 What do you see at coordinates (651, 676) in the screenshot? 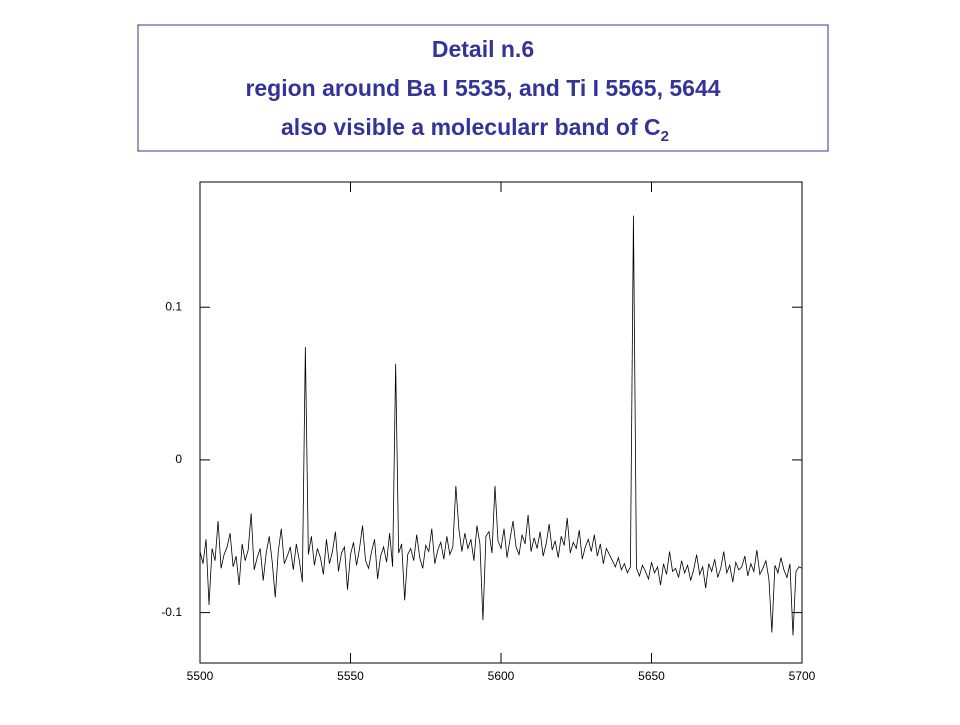
I see `x-tick-label: 5650` at bounding box center [651, 676].